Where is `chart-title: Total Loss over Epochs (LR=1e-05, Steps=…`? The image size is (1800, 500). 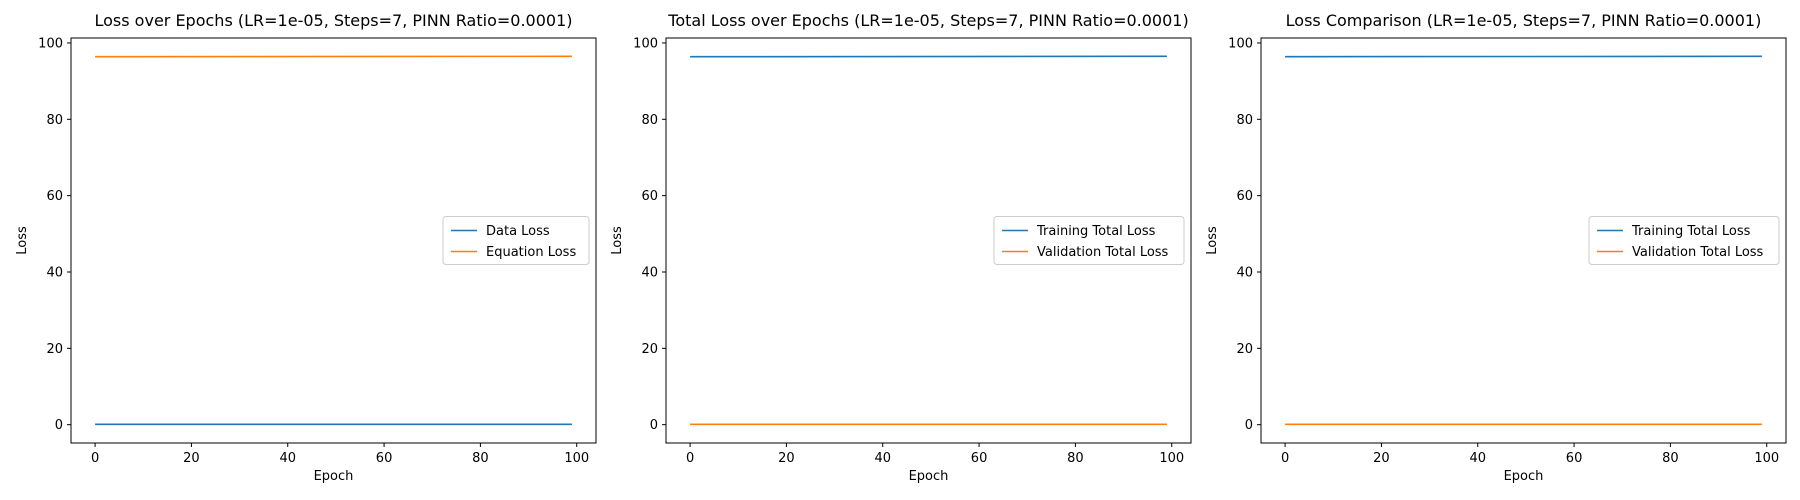 chart-title: Total Loss over Epochs (LR=1e-05, Steps=… is located at coordinates (927, 20).